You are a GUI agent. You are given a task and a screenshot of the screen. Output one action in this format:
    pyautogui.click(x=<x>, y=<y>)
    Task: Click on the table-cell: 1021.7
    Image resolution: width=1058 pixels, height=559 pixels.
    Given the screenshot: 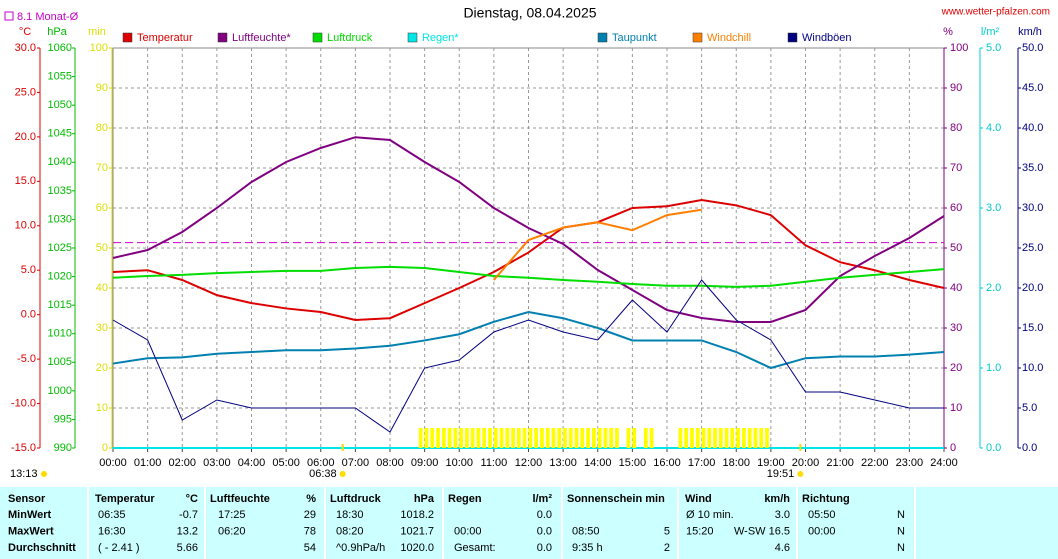 What is the action you would take?
    pyautogui.click(x=417, y=531)
    